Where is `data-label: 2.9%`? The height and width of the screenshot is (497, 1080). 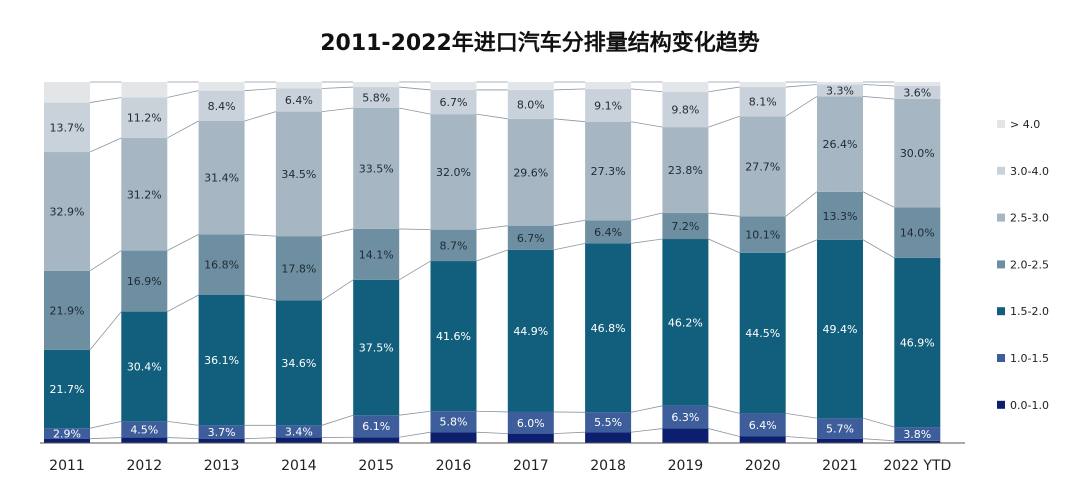
data-label: 2.9% is located at coordinates (67, 433).